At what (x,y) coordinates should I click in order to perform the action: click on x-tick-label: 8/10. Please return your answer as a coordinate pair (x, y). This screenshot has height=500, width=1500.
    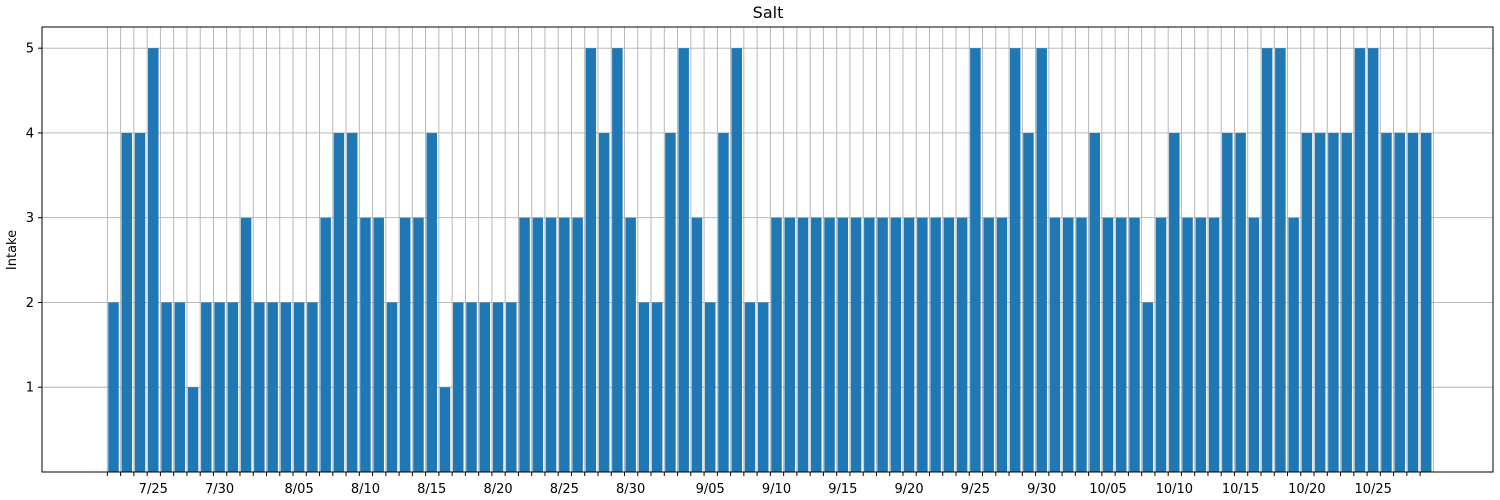
    Looking at the image, I should click on (365, 489).